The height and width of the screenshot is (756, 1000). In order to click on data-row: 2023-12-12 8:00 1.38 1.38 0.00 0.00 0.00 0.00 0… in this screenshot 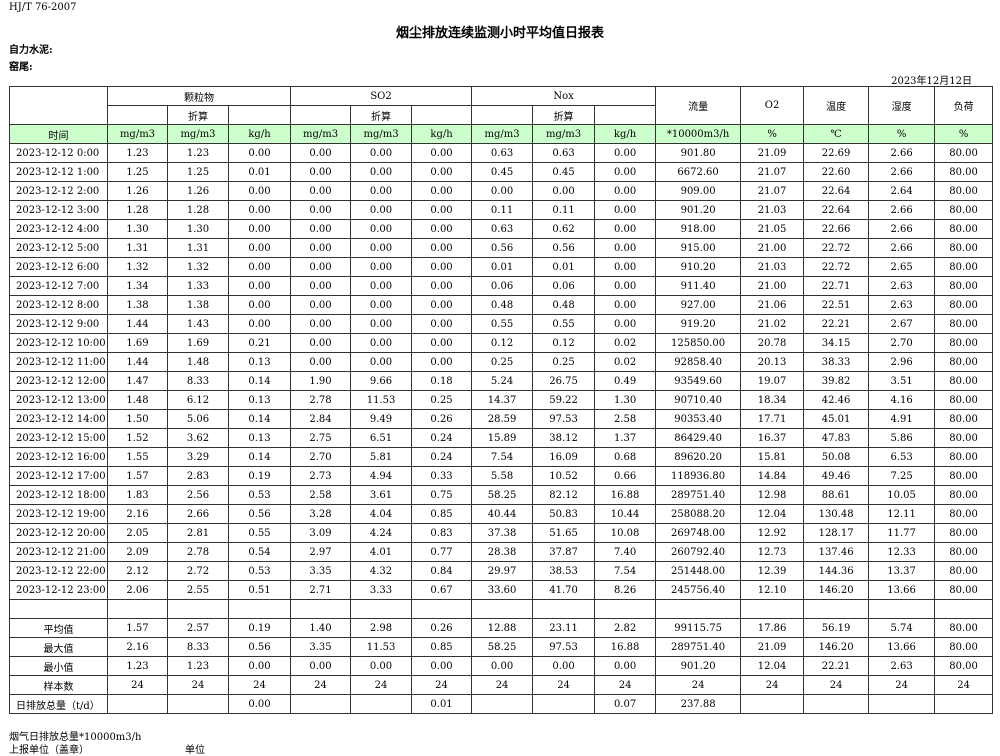, I will do `click(501, 305)`.